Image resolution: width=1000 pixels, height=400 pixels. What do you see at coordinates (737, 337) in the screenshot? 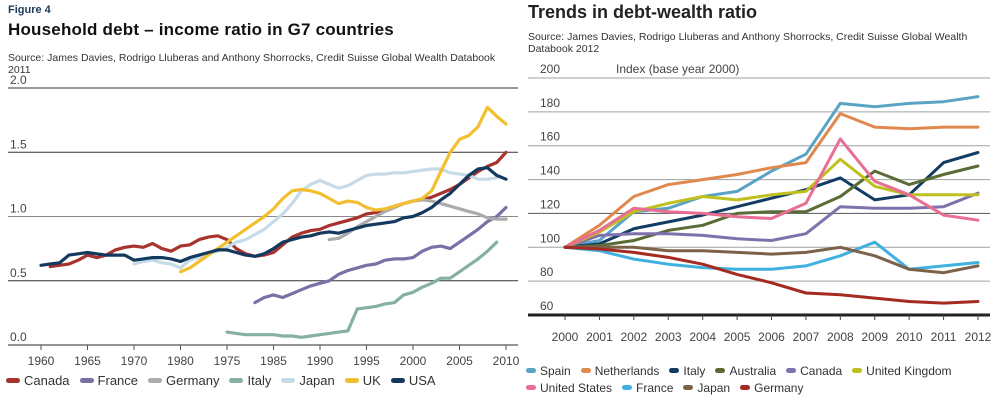
I see `x-tick-label: 2005` at bounding box center [737, 337].